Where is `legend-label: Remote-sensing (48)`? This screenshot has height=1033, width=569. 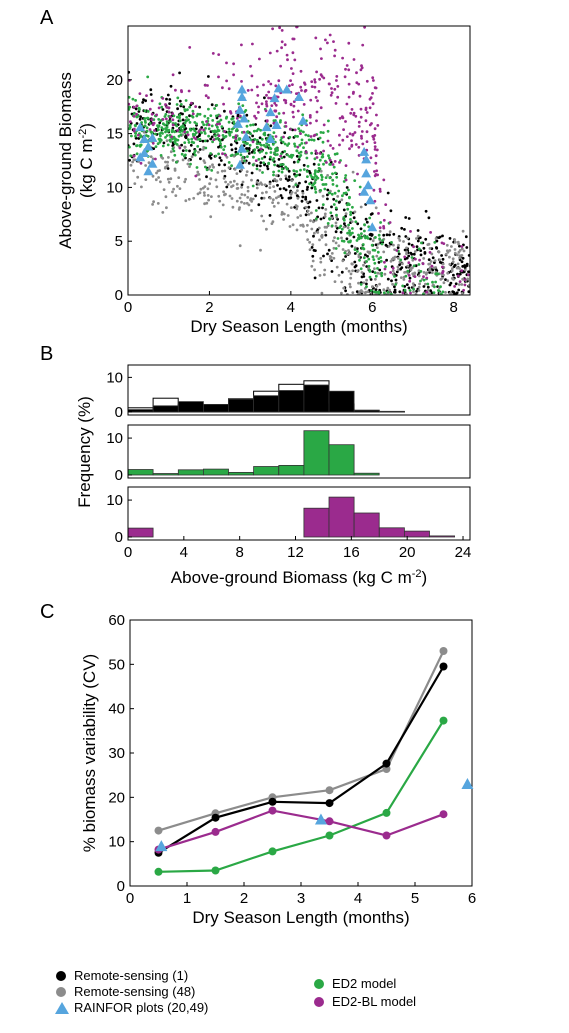 legend-label: Remote-sensing (48) is located at coordinates (135, 991).